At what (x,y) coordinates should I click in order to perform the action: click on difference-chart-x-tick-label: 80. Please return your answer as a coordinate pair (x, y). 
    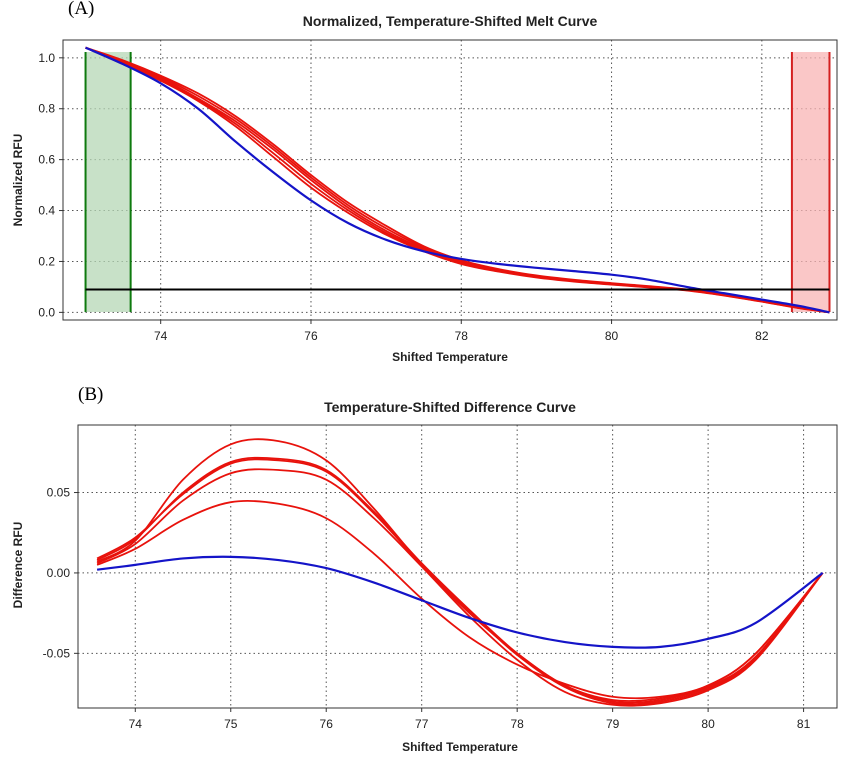
    Looking at the image, I should click on (708, 724).